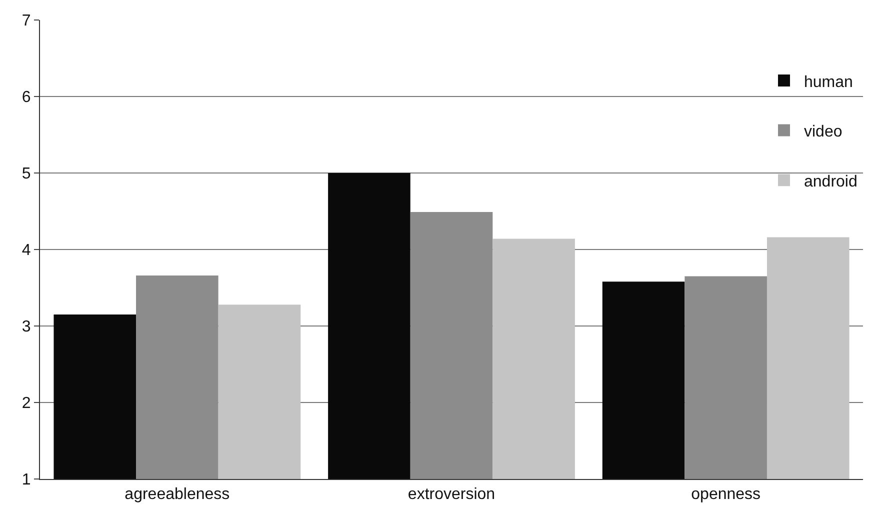 The height and width of the screenshot is (513, 873). What do you see at coordinates (177, 495) in the screenshot?
I see `x-tick-label: agreeableness` at bounding box center [177, 495].